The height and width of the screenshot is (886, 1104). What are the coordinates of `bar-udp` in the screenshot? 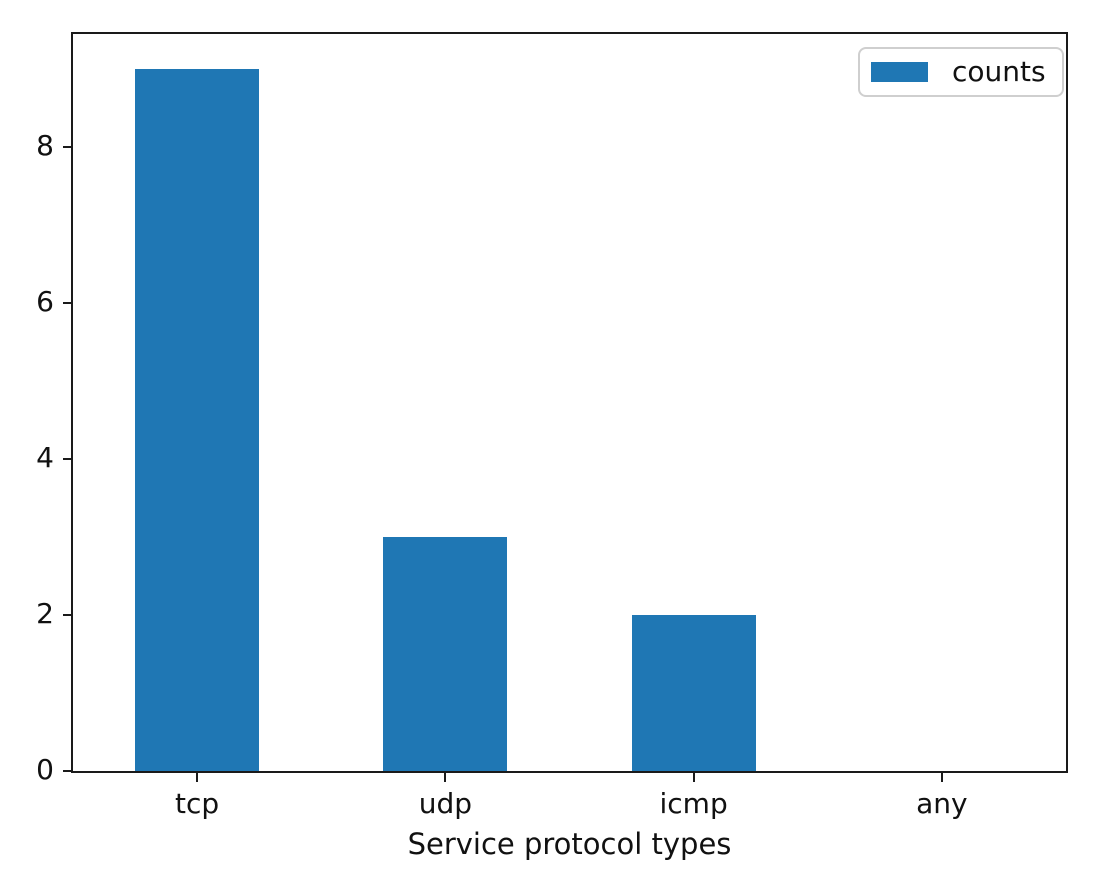 It's located at (445, 654).